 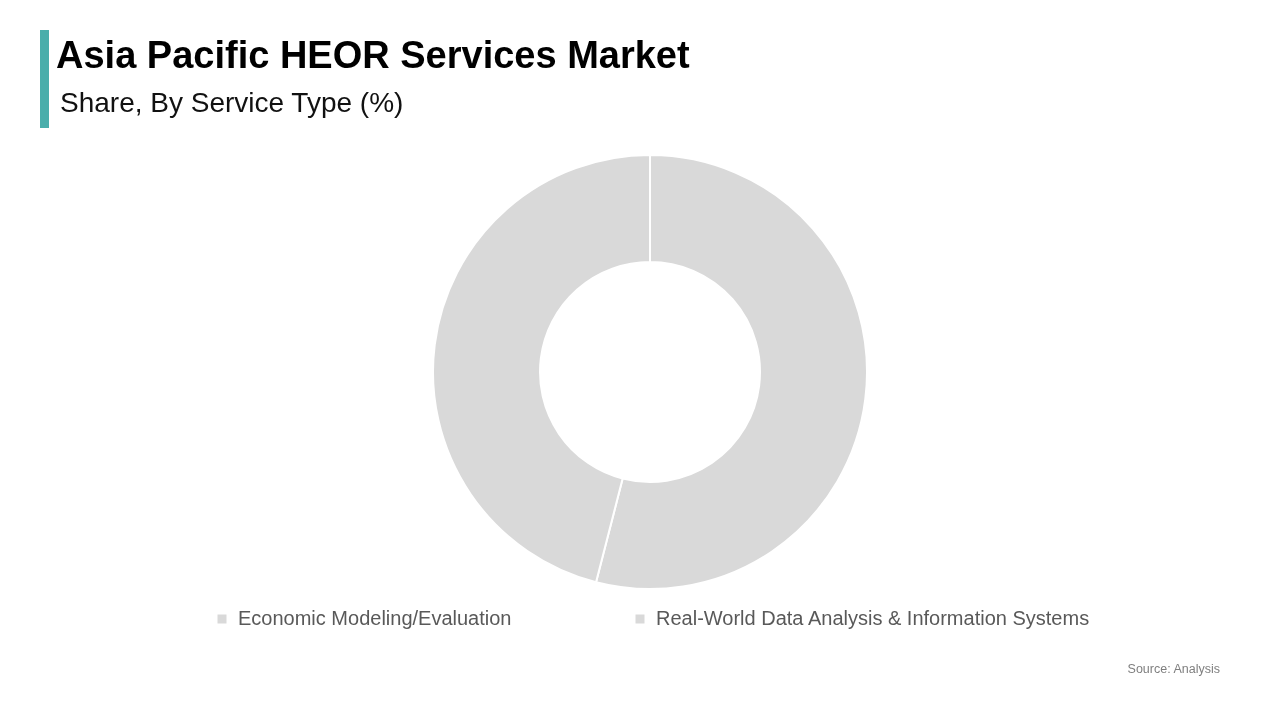 What do you see at coordinates (873, 618) in the screenshot?
I see `legend-label: Real-World Data Analysis & Information Systems` at bounding box center [873, 618].